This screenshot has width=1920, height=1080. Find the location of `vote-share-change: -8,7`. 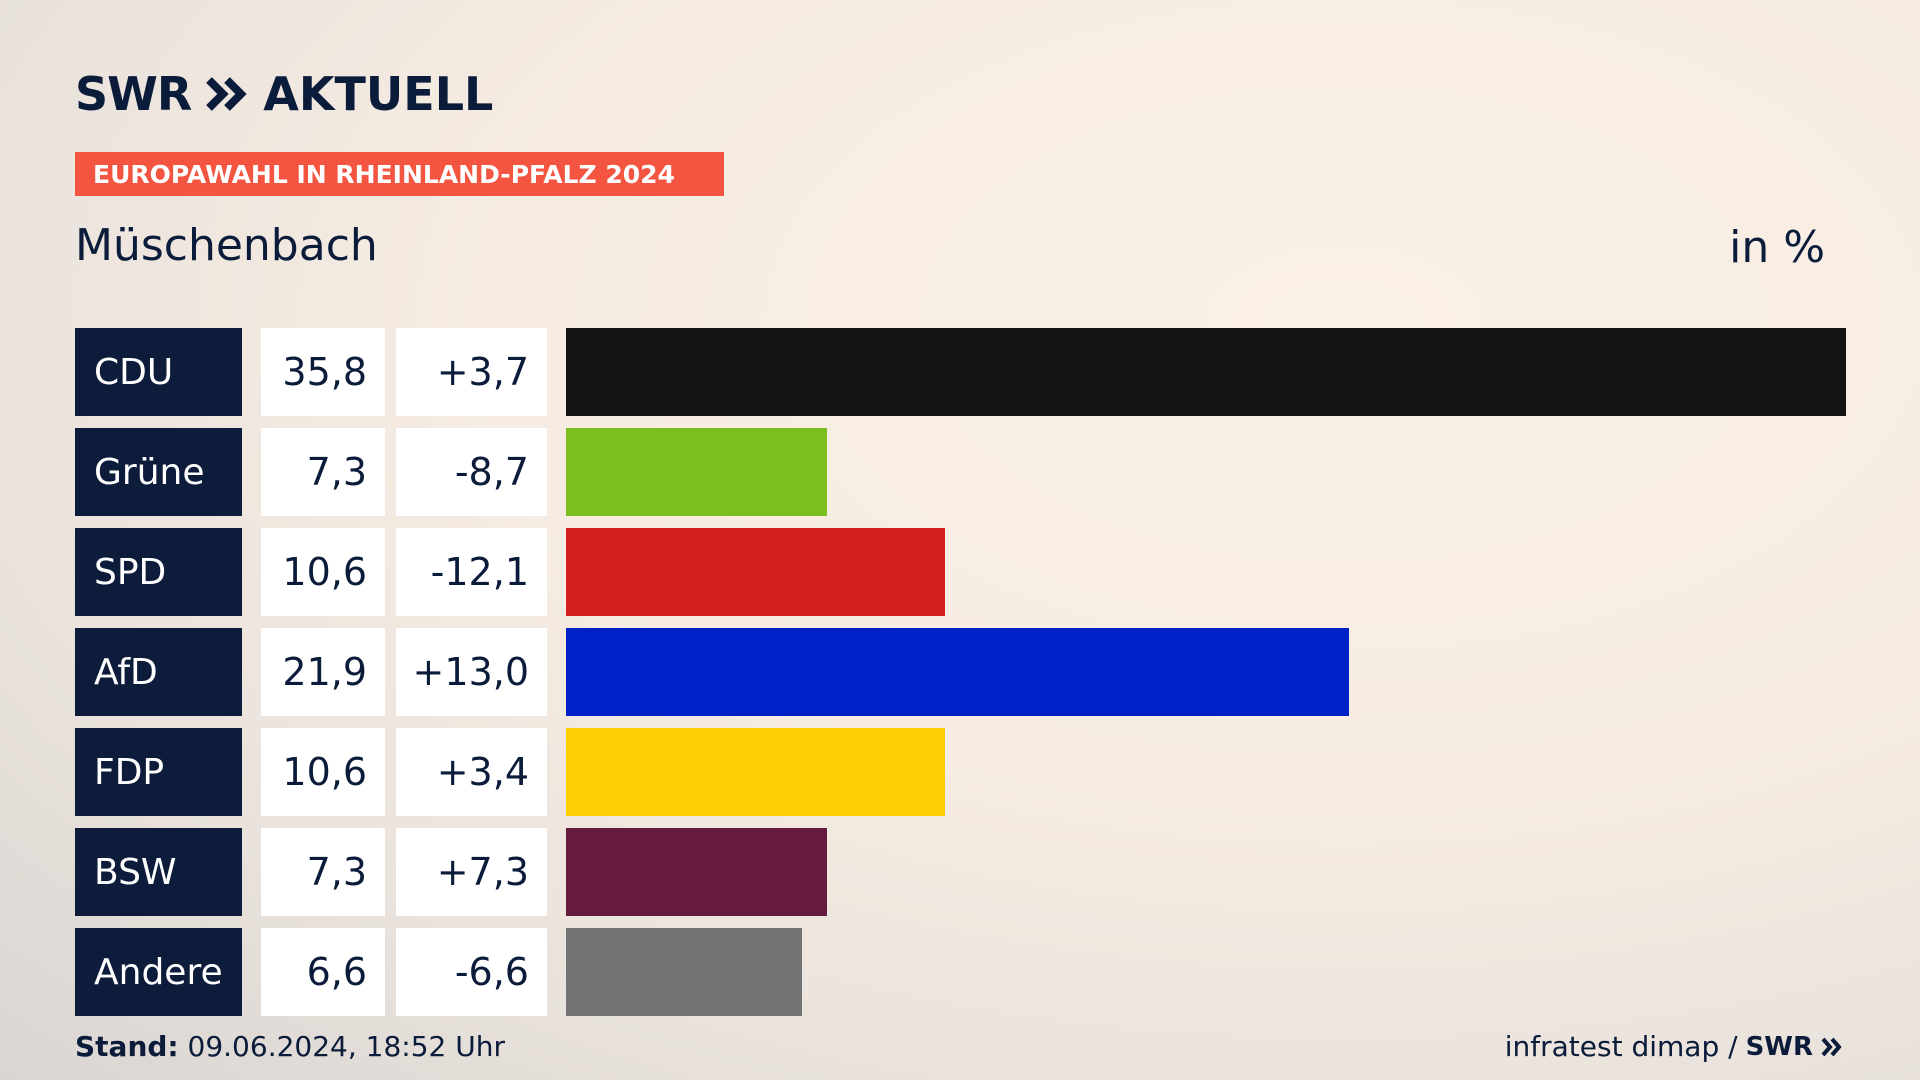

vote-share-change: -8,7 is located at coordinates (471, 472).